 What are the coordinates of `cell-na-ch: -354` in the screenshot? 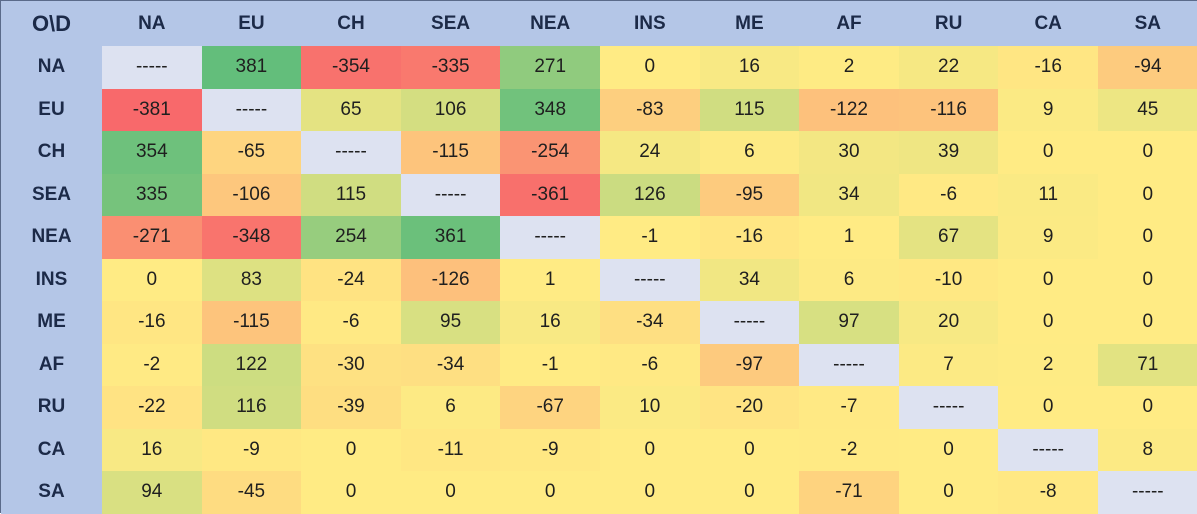 It's located at (351, 67).